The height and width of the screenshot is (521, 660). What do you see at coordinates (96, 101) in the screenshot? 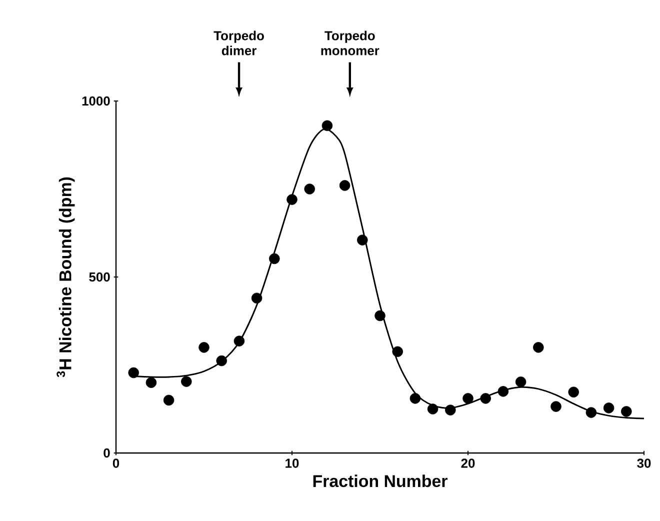
I see `y-tick-label: 1000` at bounding box center [96, 101].